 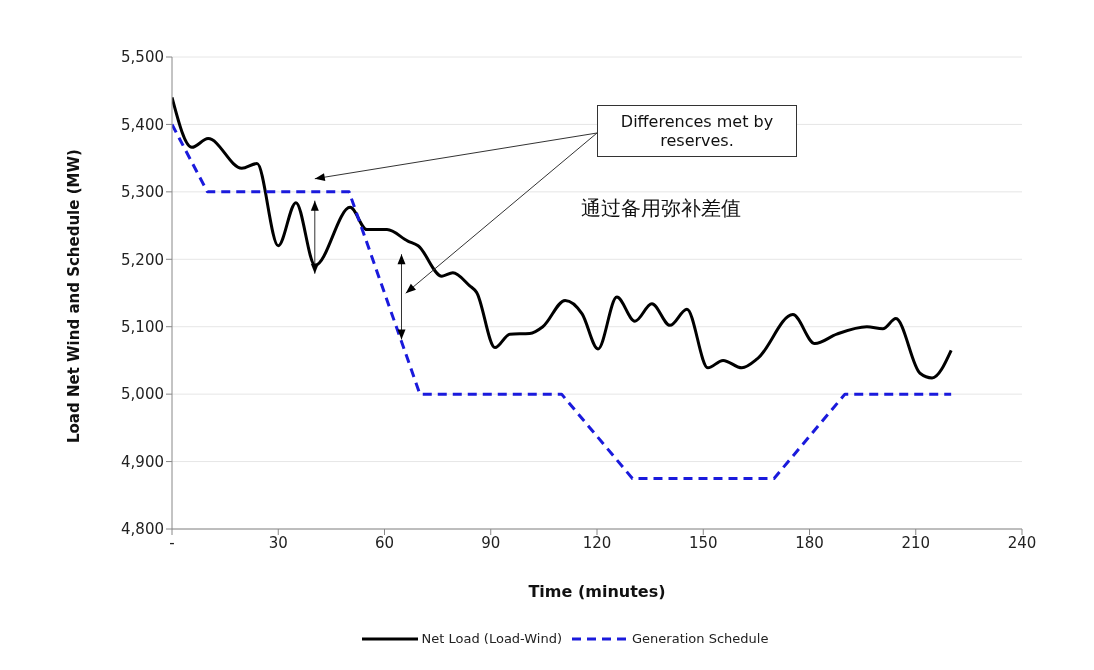 What do you see at coordinates (1022, 542) in the screenshot?
I see `x-tick-label: 240` at bounding box center [1022, 542].